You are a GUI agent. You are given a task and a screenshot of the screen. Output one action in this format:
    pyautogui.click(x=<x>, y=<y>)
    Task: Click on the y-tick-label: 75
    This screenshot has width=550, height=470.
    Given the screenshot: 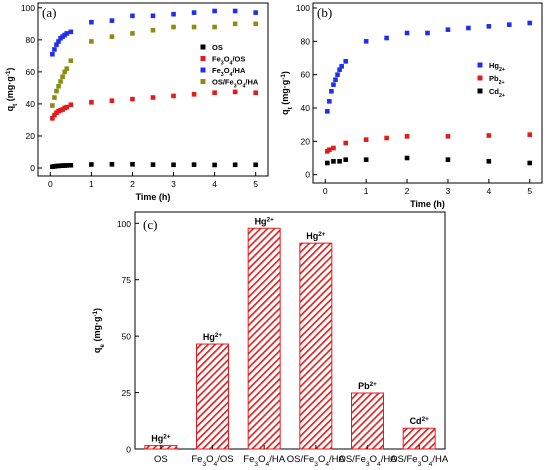 What is the action you would take?
    pyautogui.click(x=127, y=280)
    